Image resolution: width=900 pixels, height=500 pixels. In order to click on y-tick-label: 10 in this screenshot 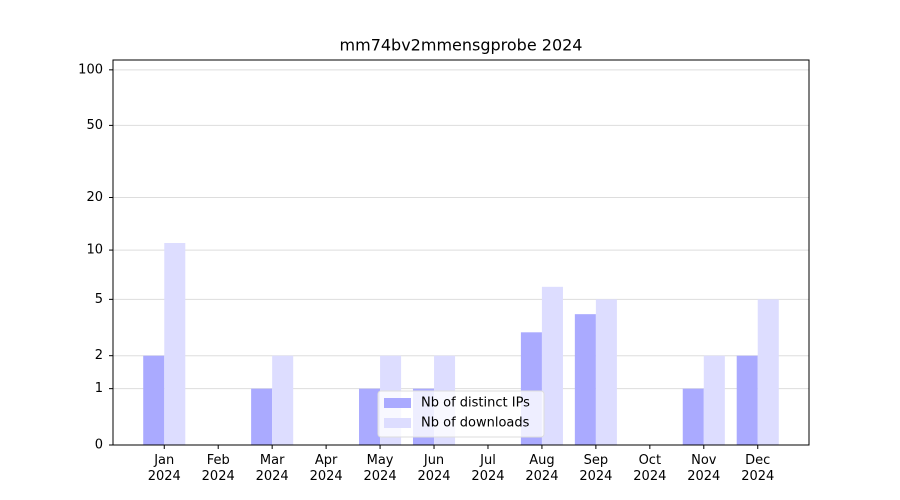, I will do `click(94, 250)`.